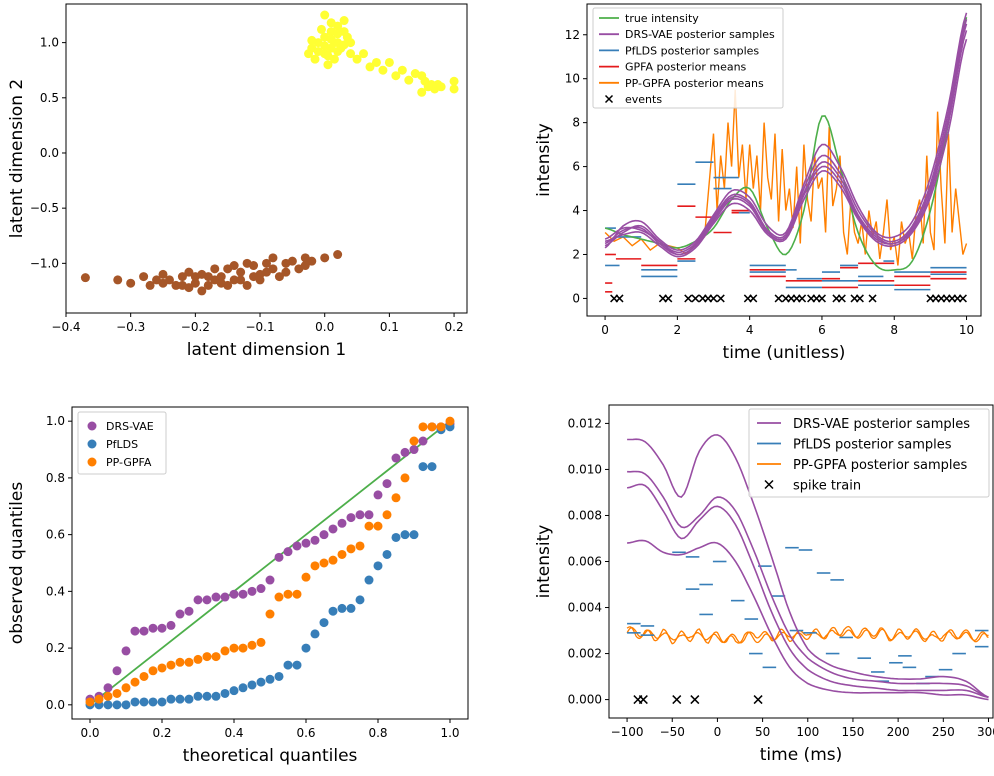 This screenshot has width=994, height=776. I want to click on y-tick-label: 0.002, so click(585, 654).